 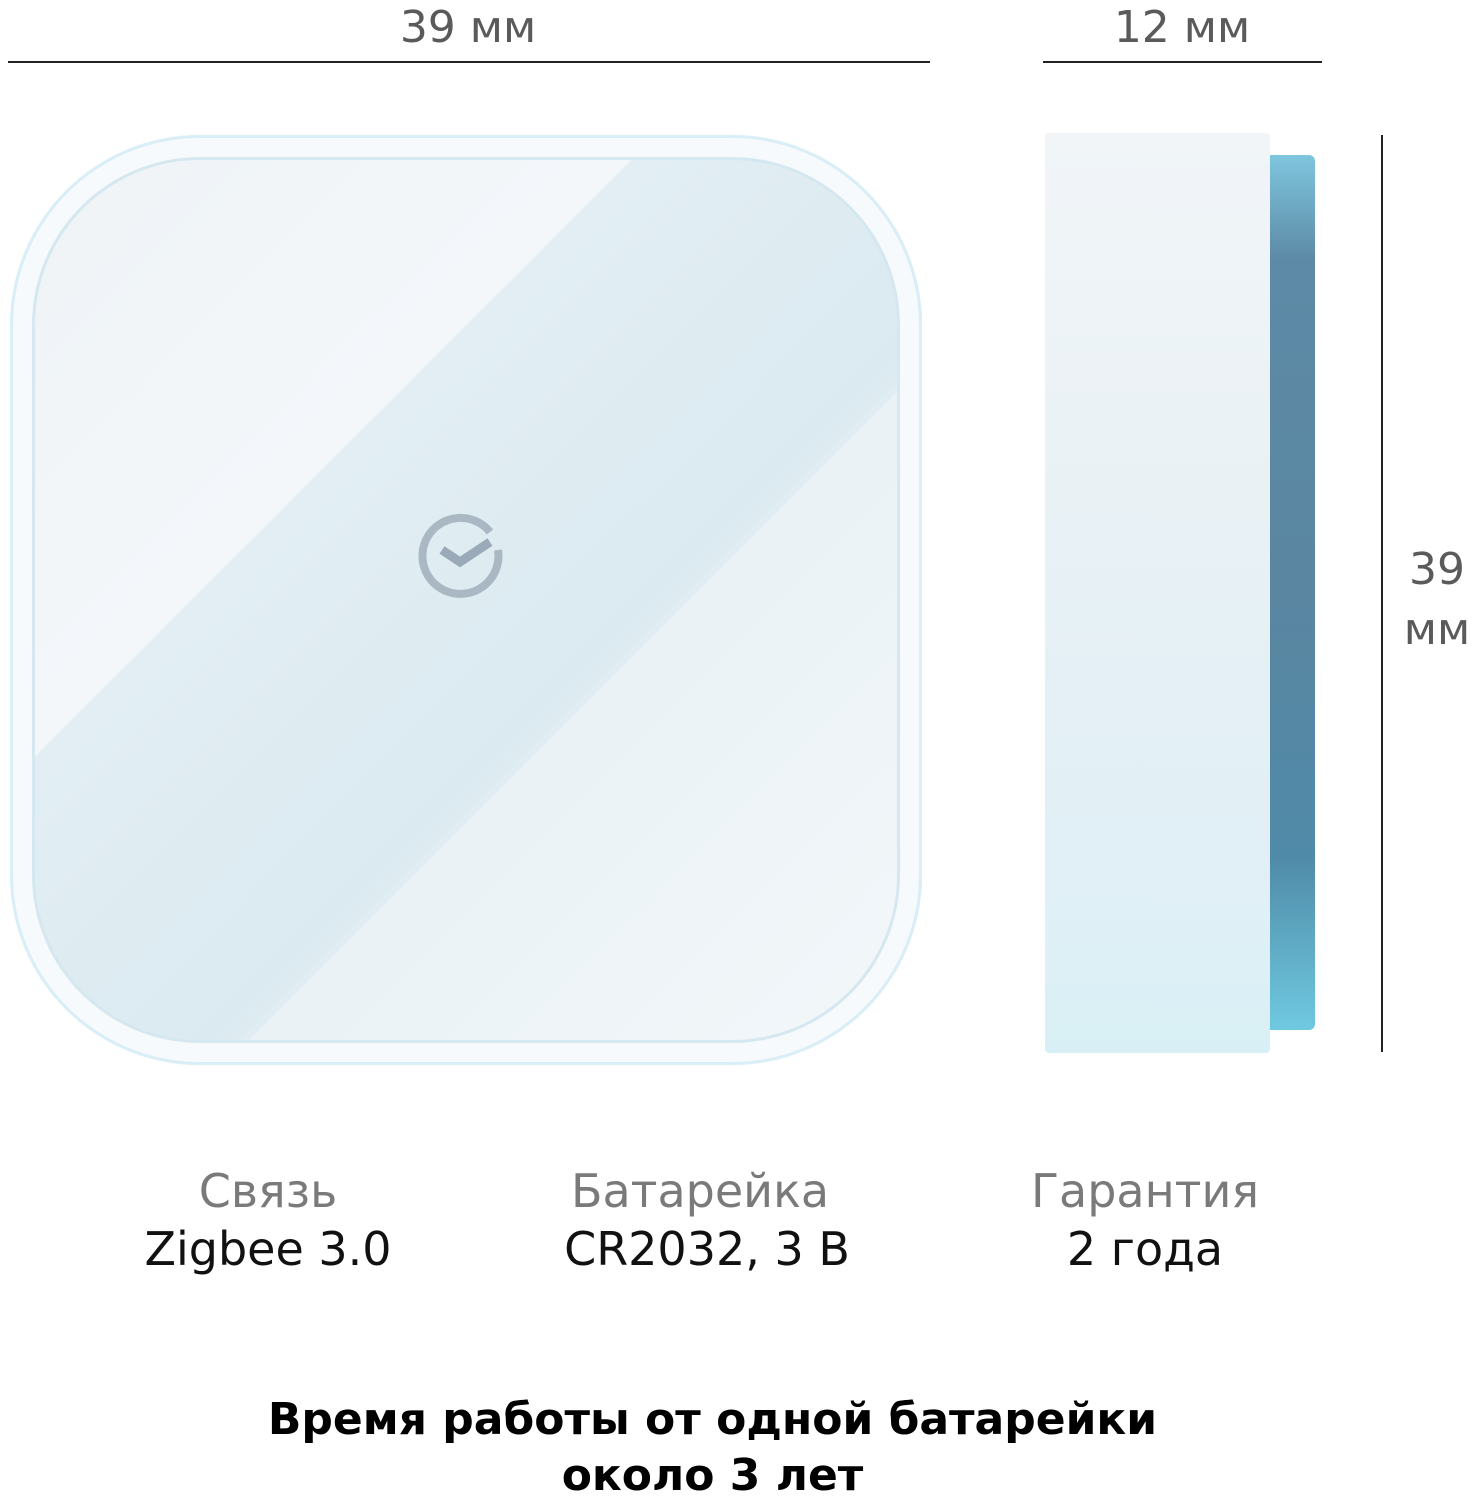 What do you see at coordinates (712, 1419) in the screenshot?
I see `battery-life-line1: Время работы от одной батарейки` at bounding box center [712, 1419].